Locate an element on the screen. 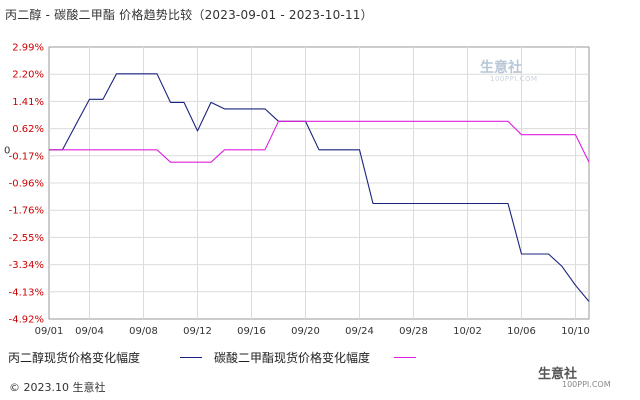  watermark-logo: 生意社 is located at coordinates (501, 67).